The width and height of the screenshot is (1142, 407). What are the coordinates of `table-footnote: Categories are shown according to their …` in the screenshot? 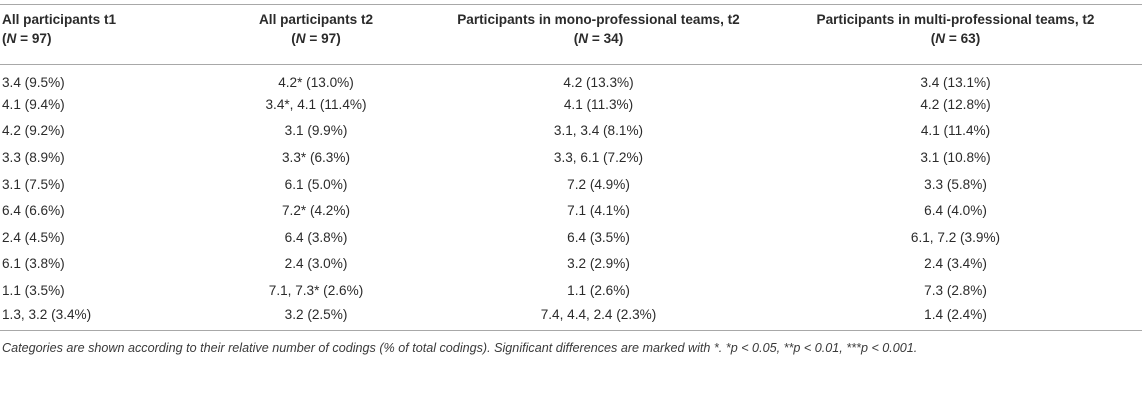 It's located at (460, 347).